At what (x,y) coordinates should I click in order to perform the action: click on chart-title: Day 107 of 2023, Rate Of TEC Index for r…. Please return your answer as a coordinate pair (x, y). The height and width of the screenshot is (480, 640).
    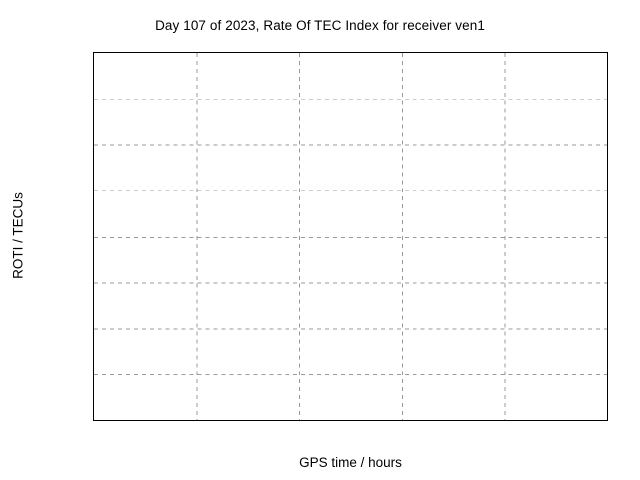
    Looking at the image, I should click on (320, 25).